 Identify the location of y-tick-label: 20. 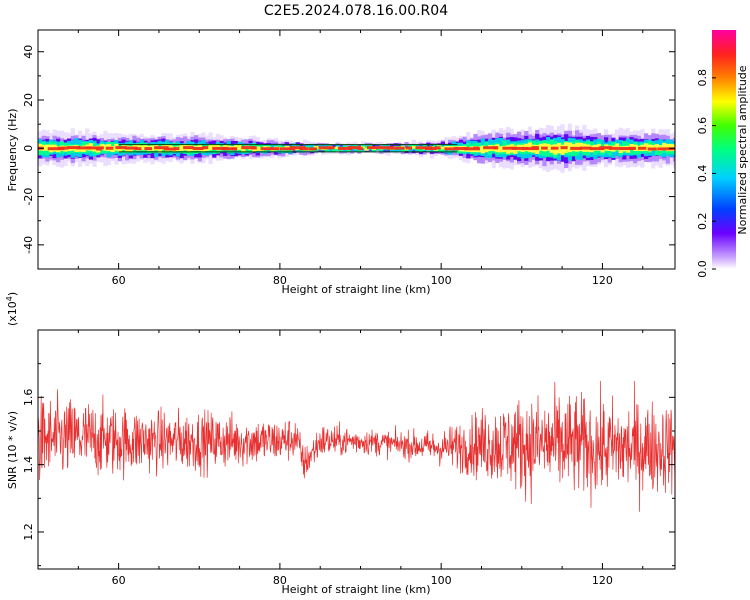
(28, 100).